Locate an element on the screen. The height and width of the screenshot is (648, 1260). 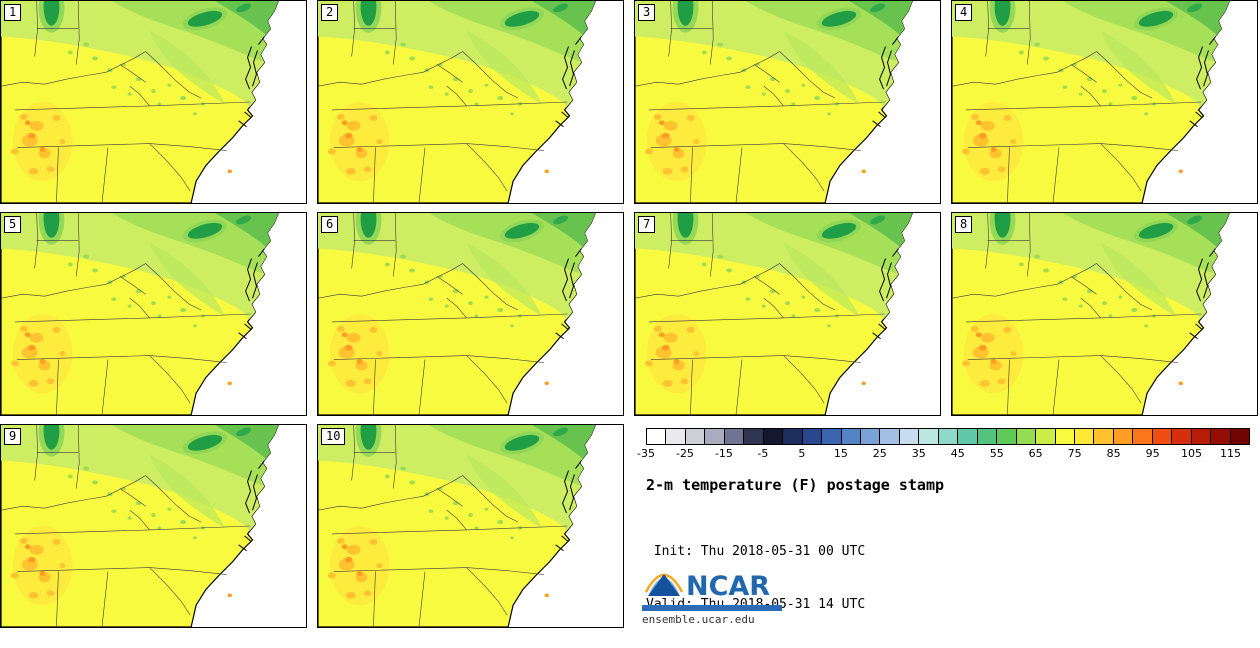
ensemble-member-panel: 2 is located at coordinates (470, 102).